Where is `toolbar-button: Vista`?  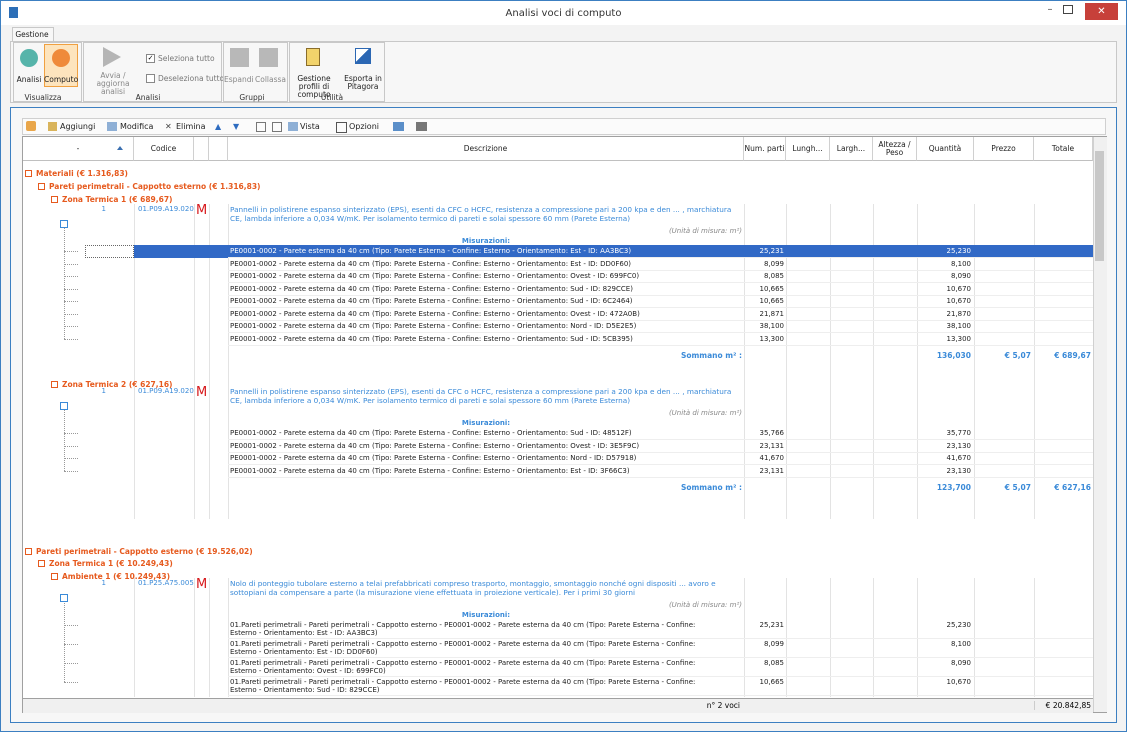
toolbar-button: Vista is located at coordinates (310, 126).